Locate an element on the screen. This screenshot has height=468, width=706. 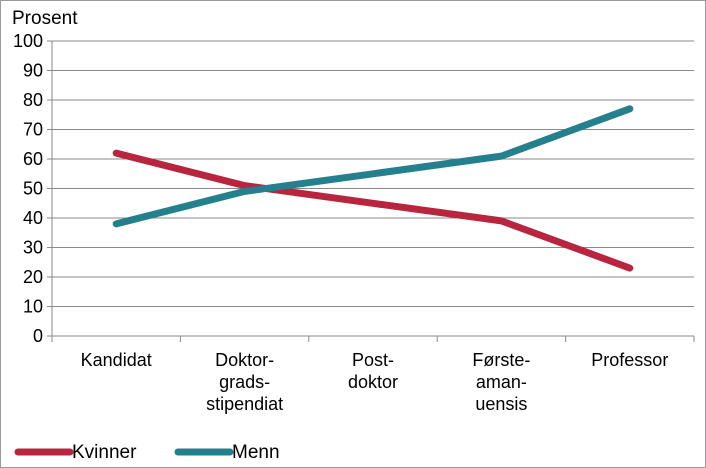
y-tick-label: 40 is located at coordinates (33, 218).